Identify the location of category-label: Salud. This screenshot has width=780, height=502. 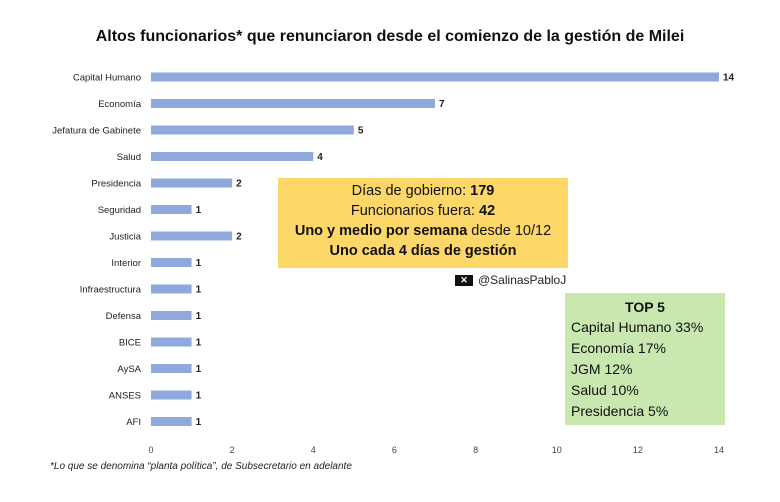
(129, 157).